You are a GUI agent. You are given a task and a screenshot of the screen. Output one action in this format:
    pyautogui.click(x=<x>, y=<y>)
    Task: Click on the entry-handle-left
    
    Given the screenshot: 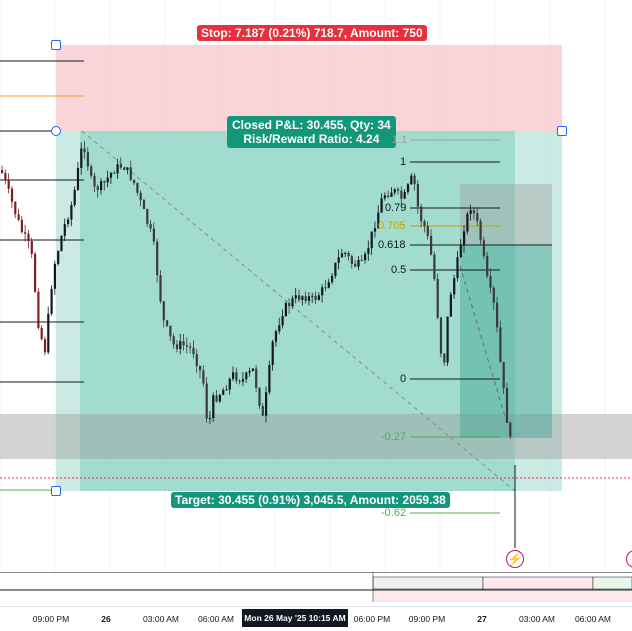 What is the action you would take?
    pyautogui.click(x=56, y=131)
    